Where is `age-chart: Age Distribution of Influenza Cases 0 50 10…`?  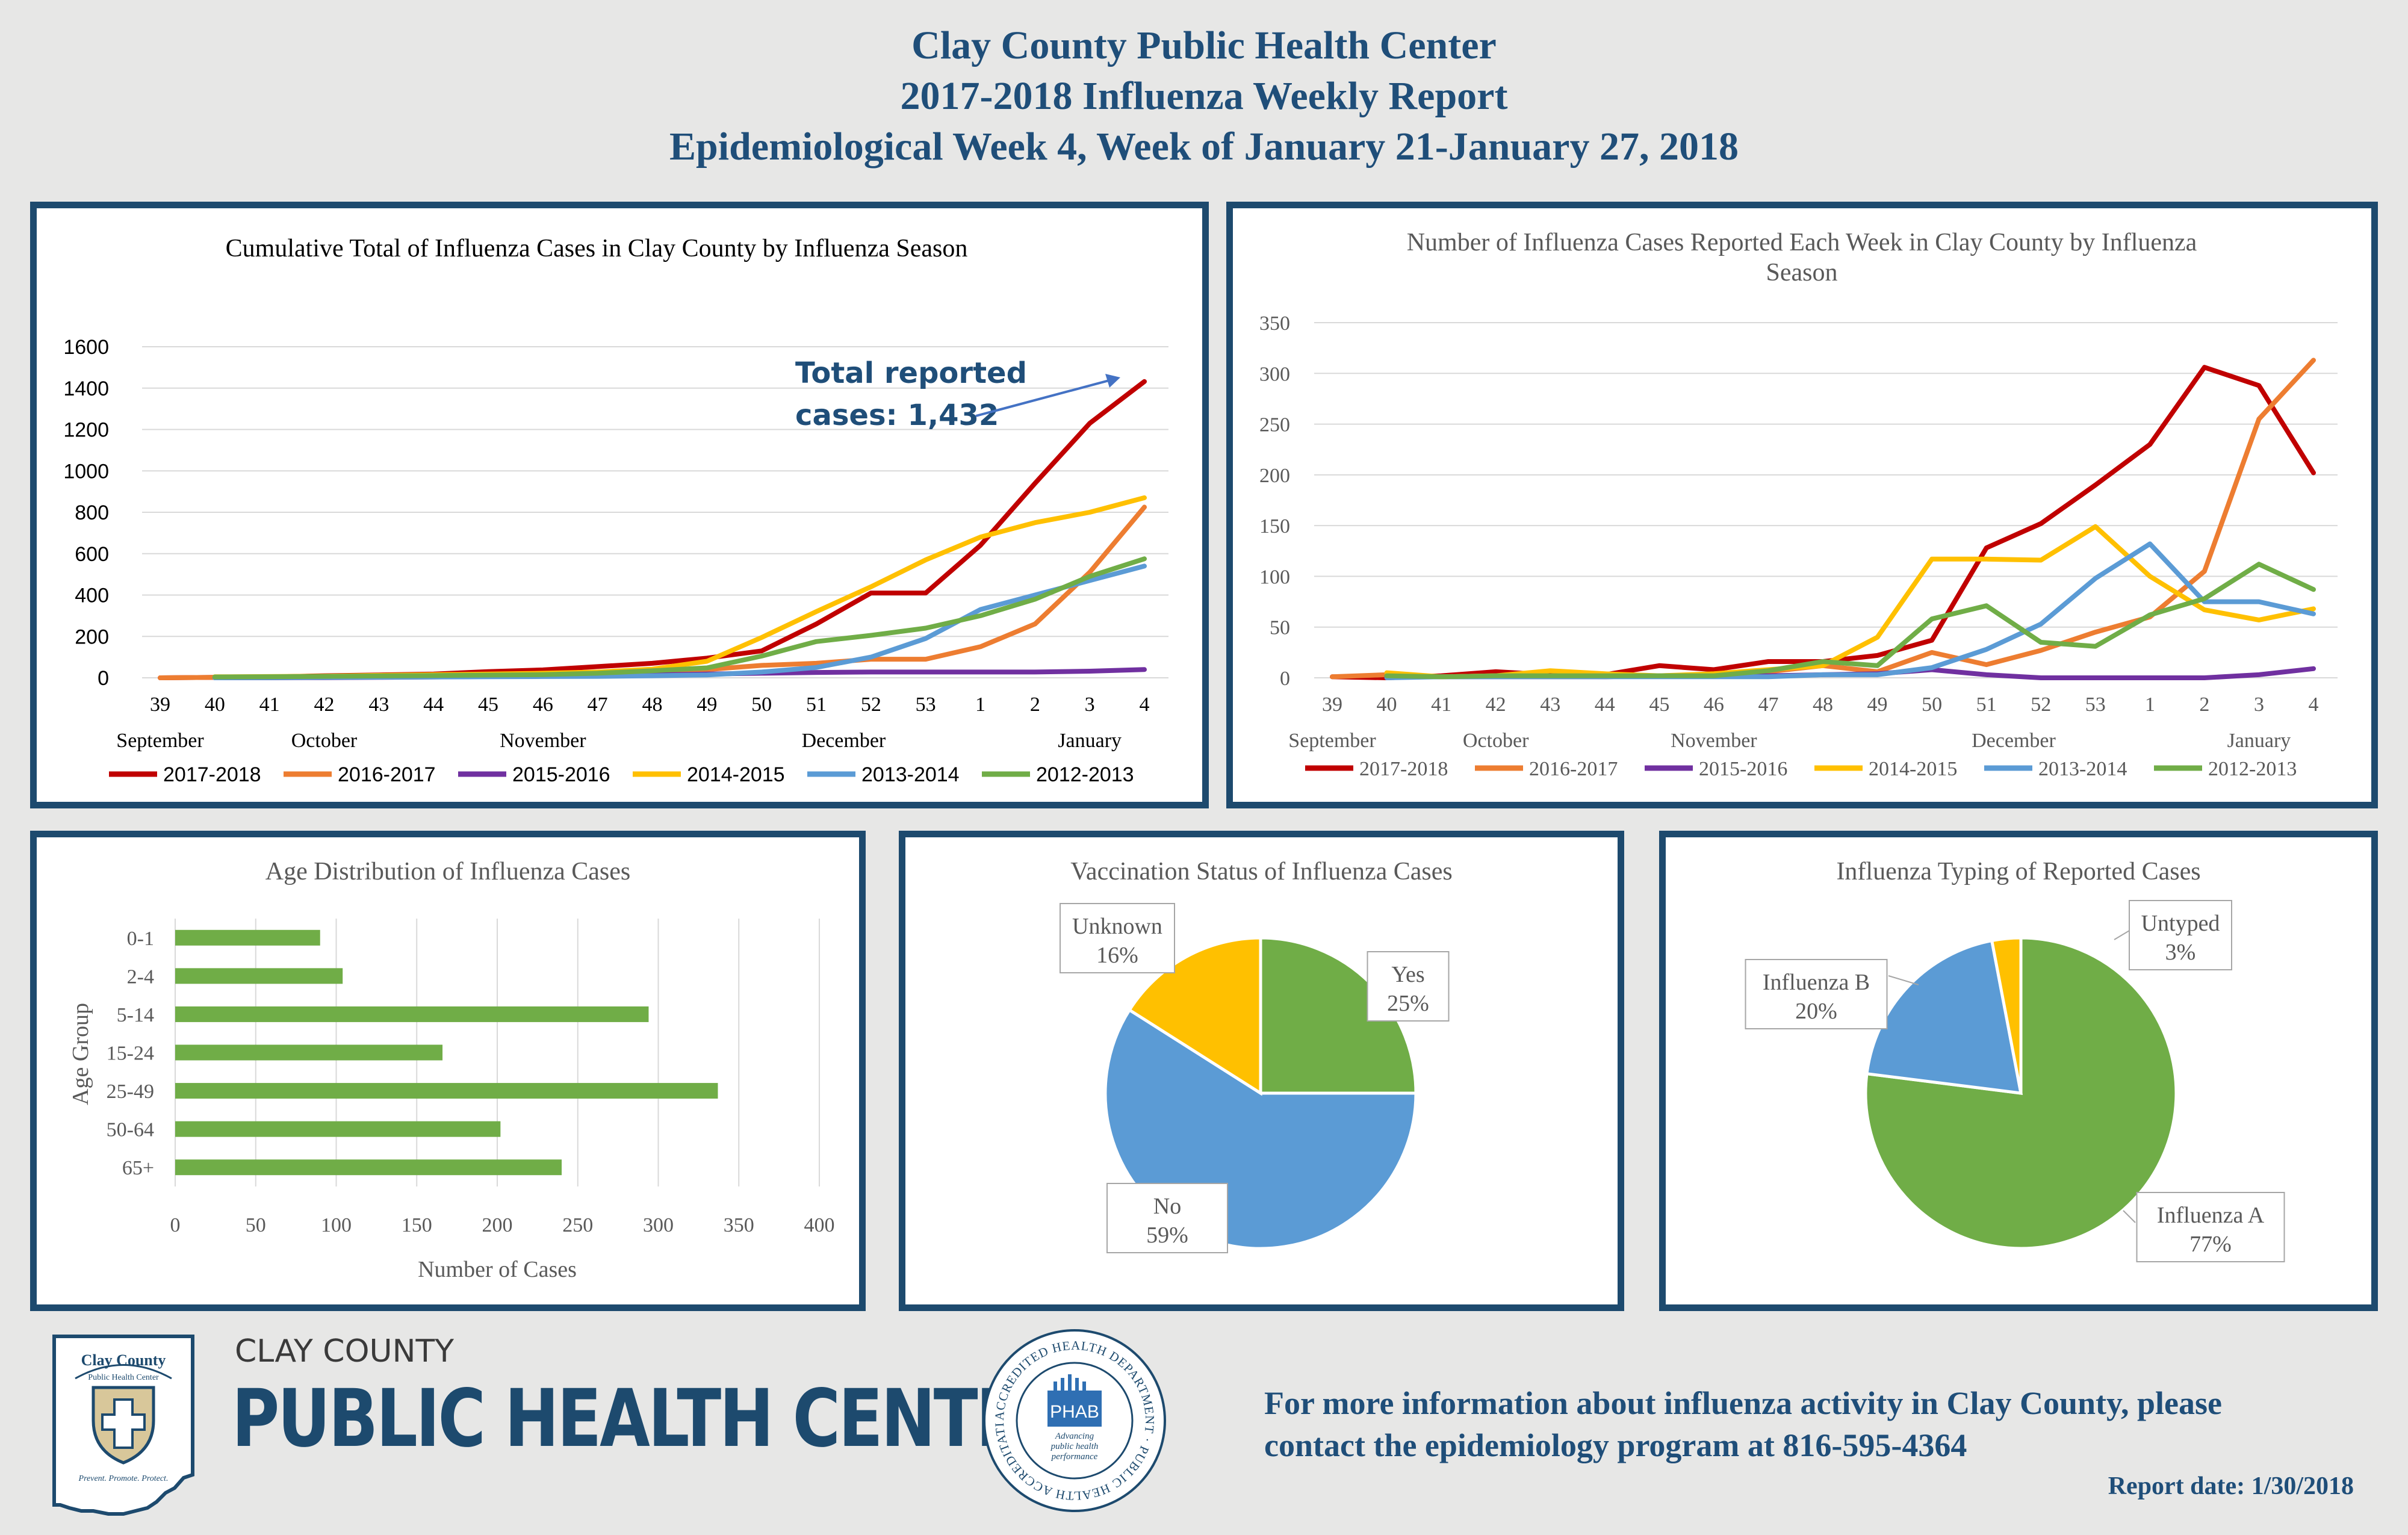 age-chart: Age Distribution of Influenza Cases 0 50 10… is located at coordinates (451, 1070).